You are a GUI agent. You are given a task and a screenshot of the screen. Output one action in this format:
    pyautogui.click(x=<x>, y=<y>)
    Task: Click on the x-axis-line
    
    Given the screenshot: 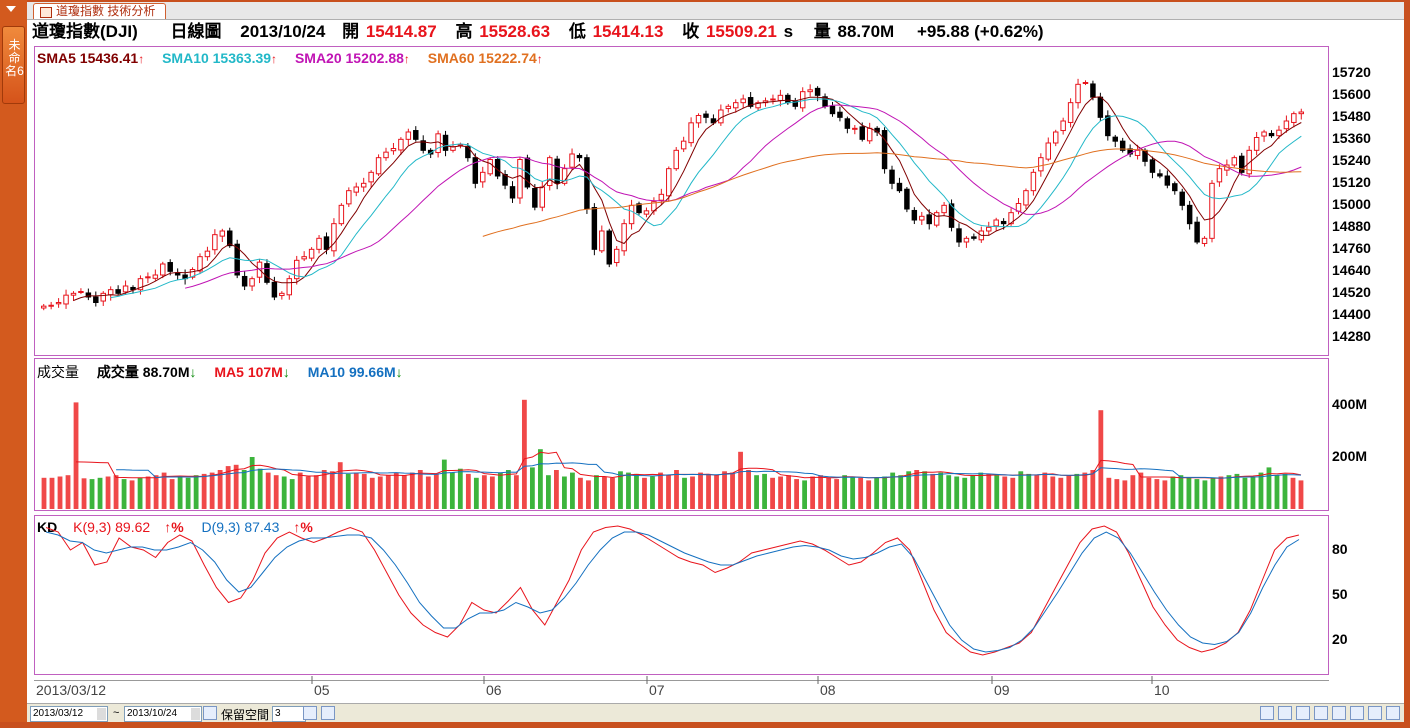 What is the action you would take?
    pyautogui.click(x=681, y=680)
    